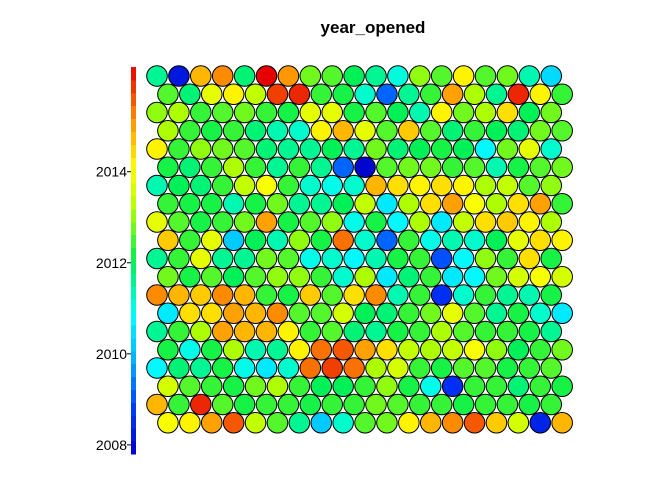  Describe the element at coordinates (111, 445) in the screenshot. I see `colorbar-tick-label: 2008` at that location.